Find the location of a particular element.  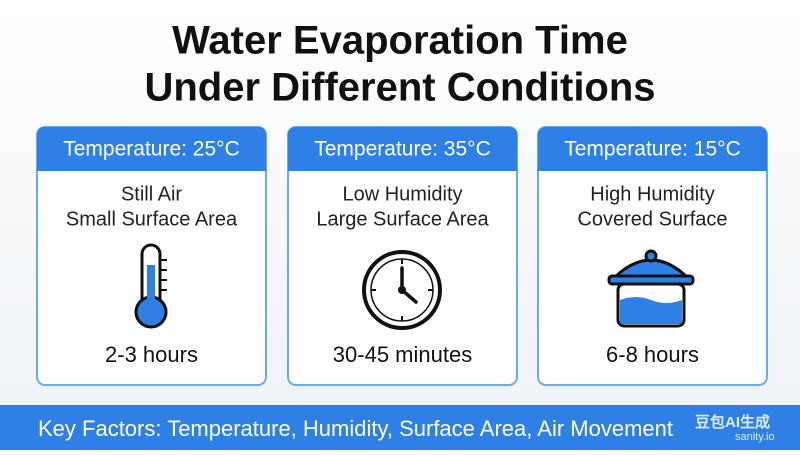

condition: Covered Surface is located at coordinates (652, 219).